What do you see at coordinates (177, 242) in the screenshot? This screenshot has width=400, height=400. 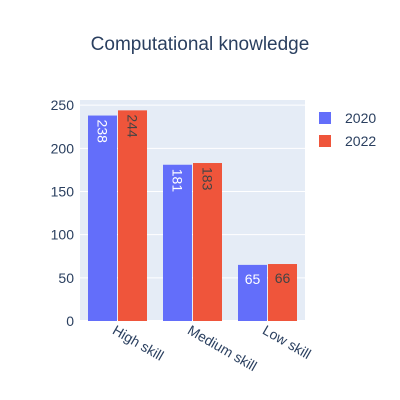 I see `bar-2020-medium-skill` at bounding box center [177, 242].